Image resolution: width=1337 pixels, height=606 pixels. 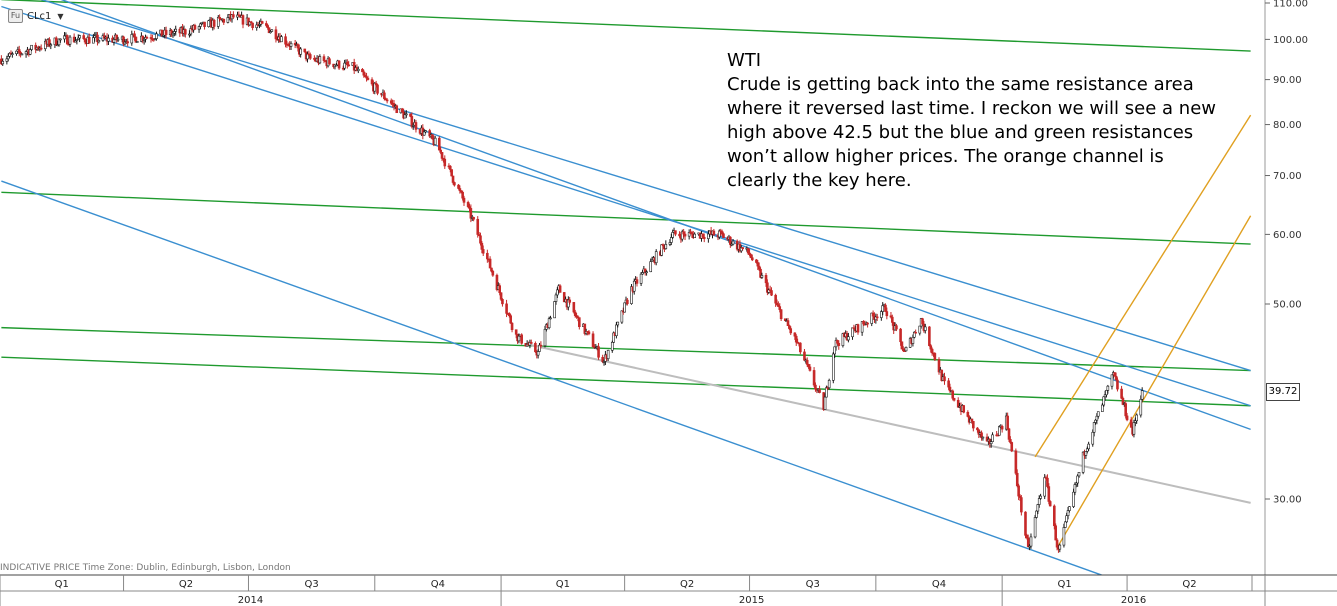 What do you see at coordinates (36, 16) in the screenshot?
I see `symbol-selector: Fu CLc1 ▼` at bounding box center [36, 16].